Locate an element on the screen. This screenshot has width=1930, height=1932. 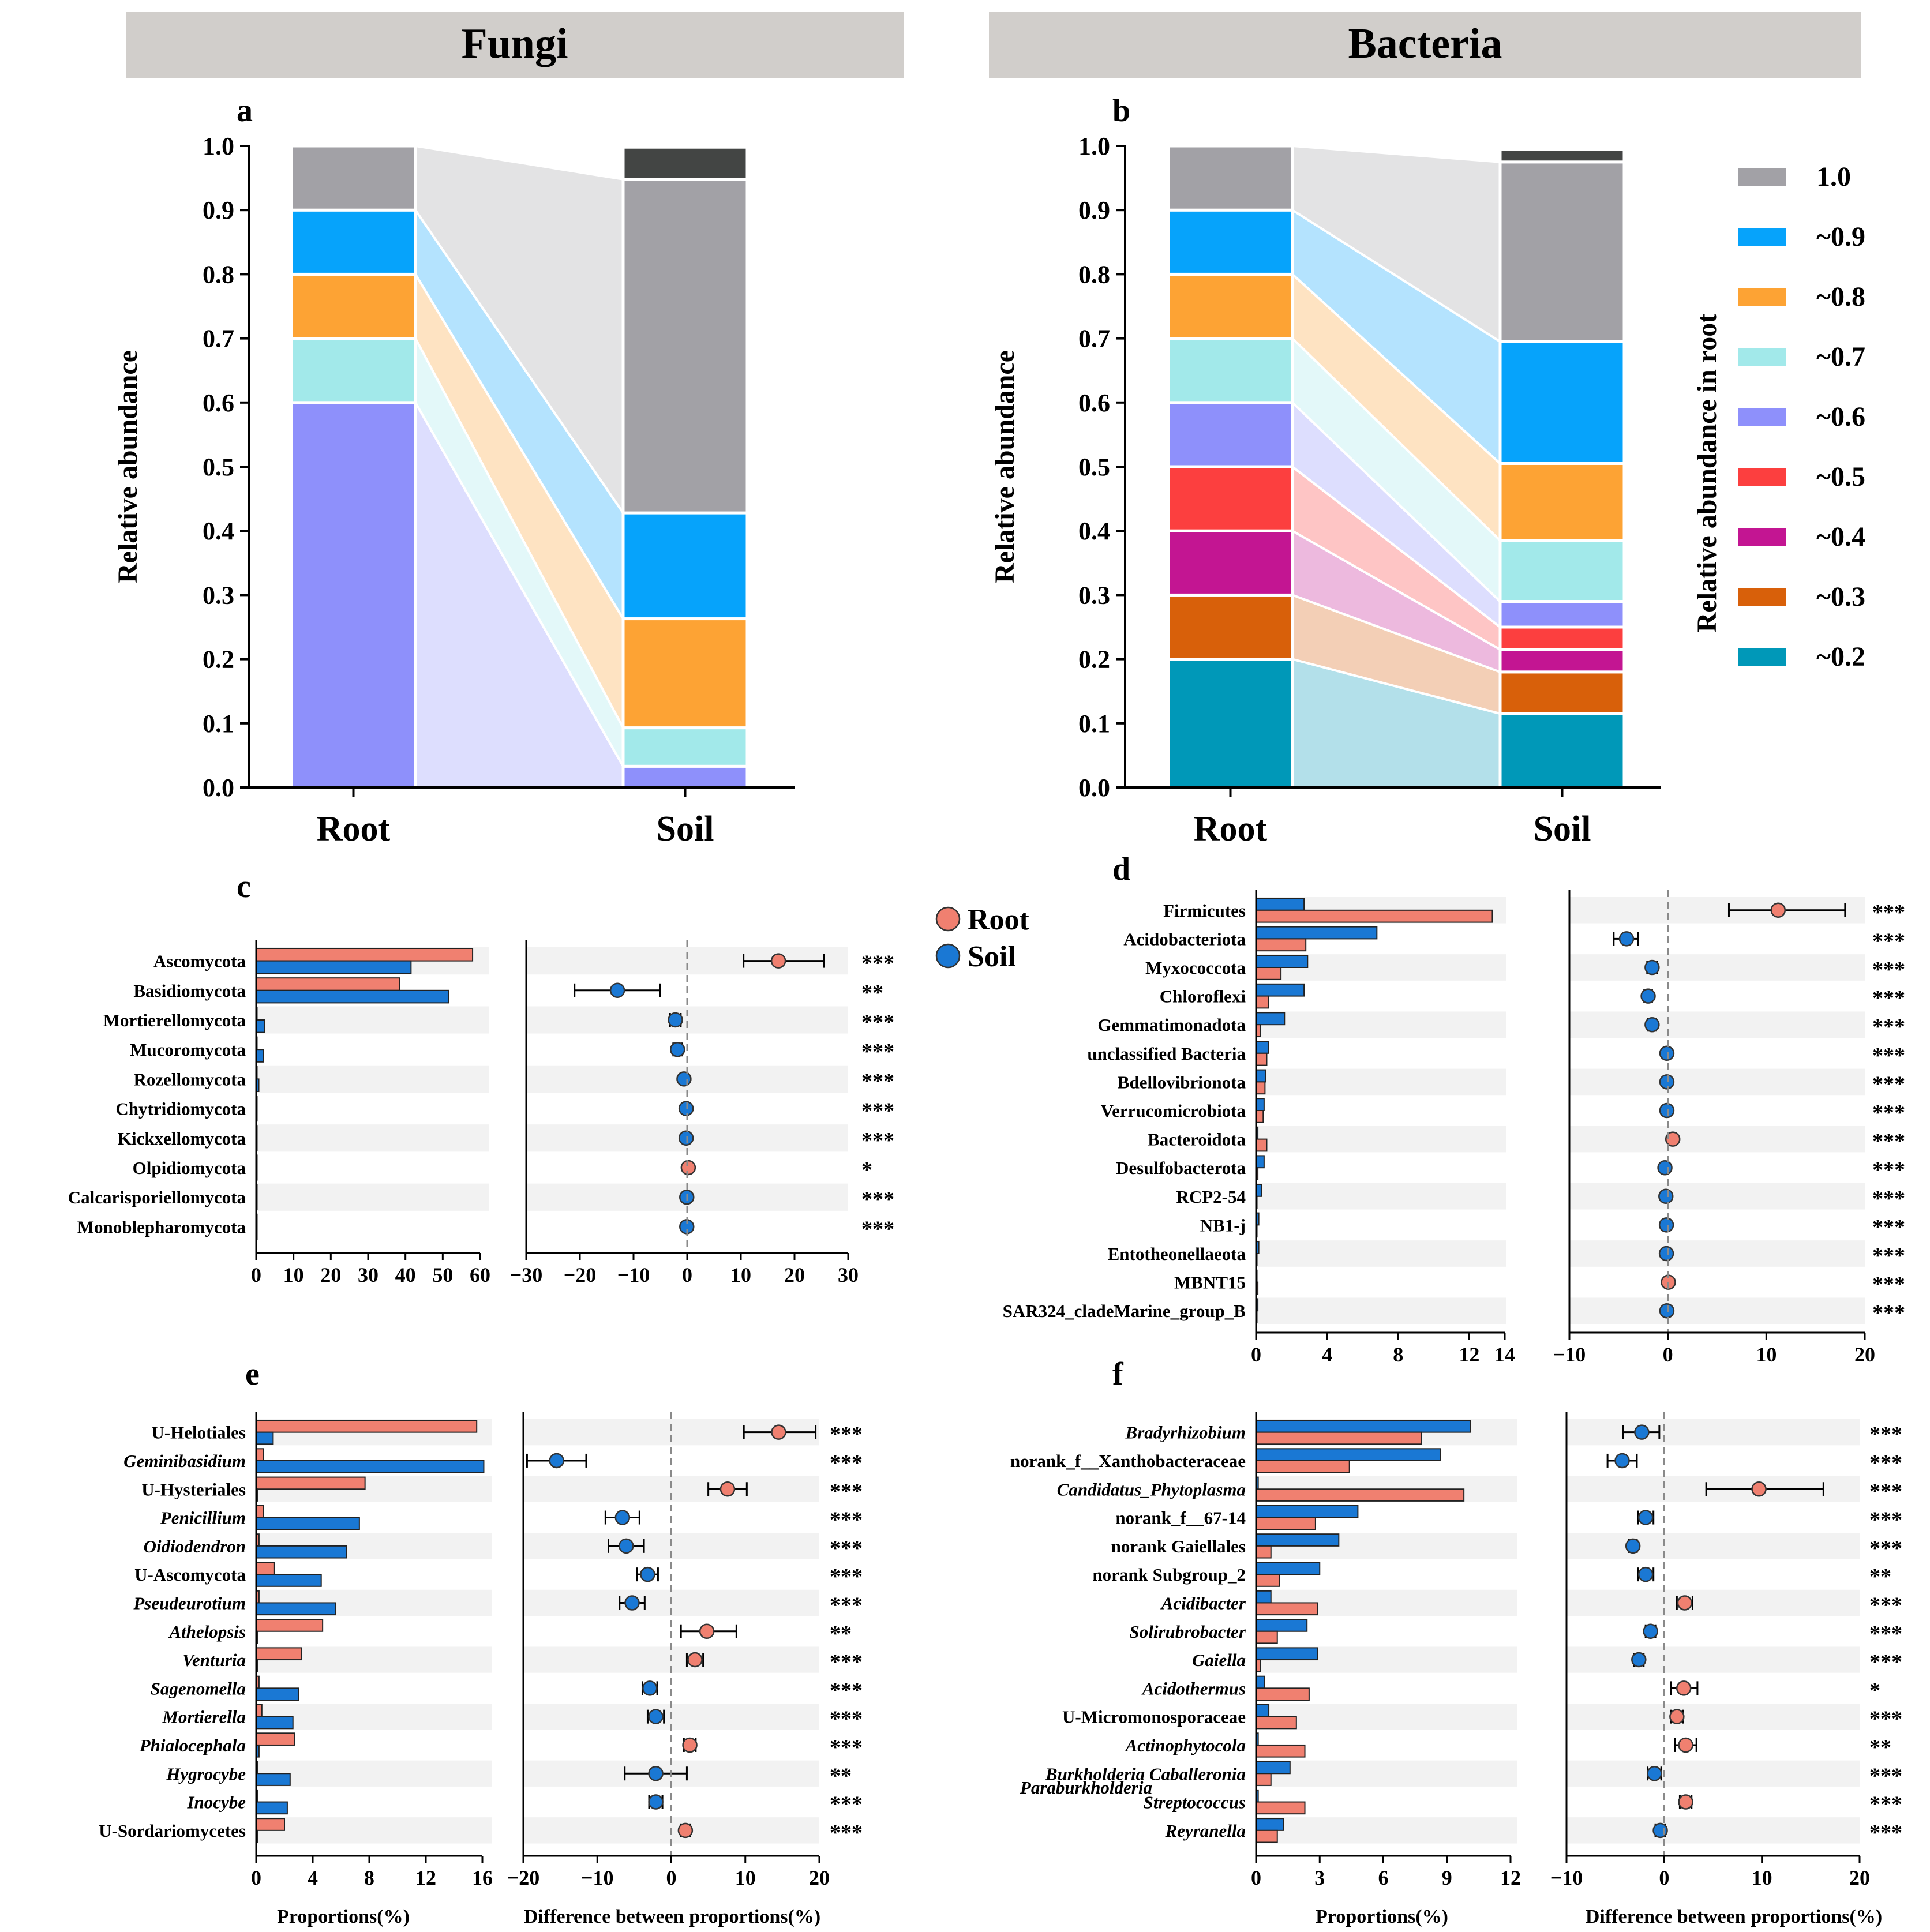
group-legend: Root Soil is located at coordinates (982, 938).